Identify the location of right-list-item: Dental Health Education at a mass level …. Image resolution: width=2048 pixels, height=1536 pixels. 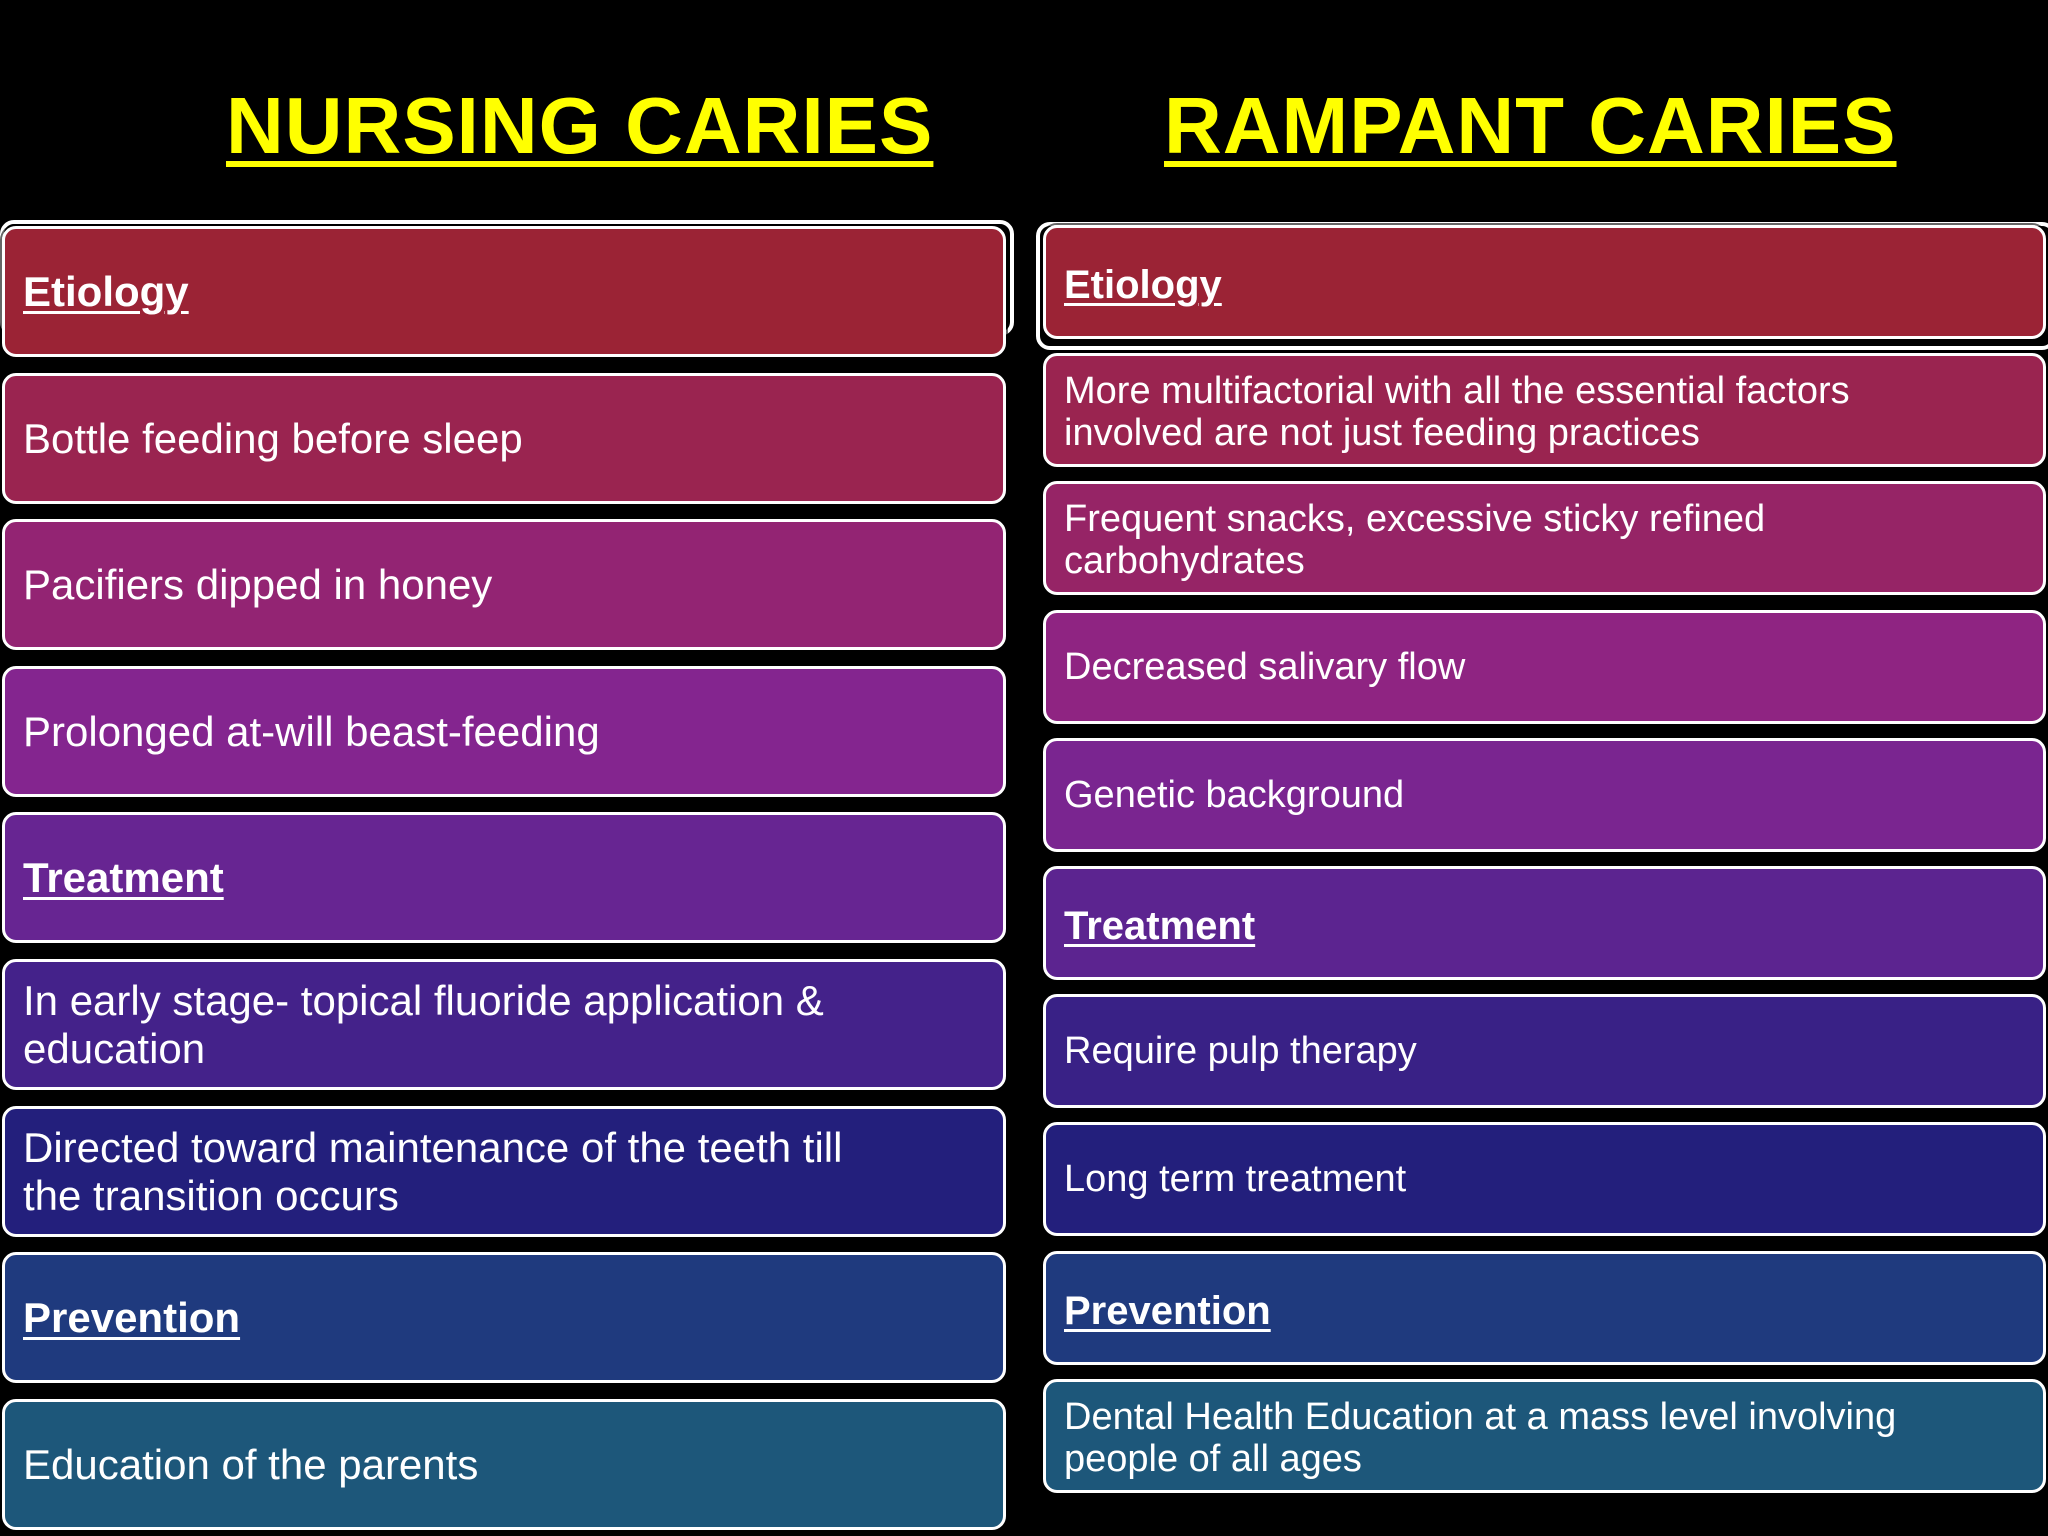
(1544, 1436).